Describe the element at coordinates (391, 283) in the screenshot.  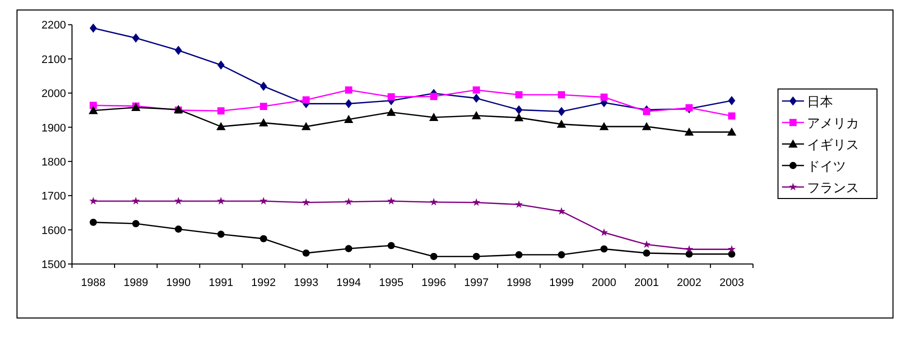
I see `x-tick-label: 1995` at that location.